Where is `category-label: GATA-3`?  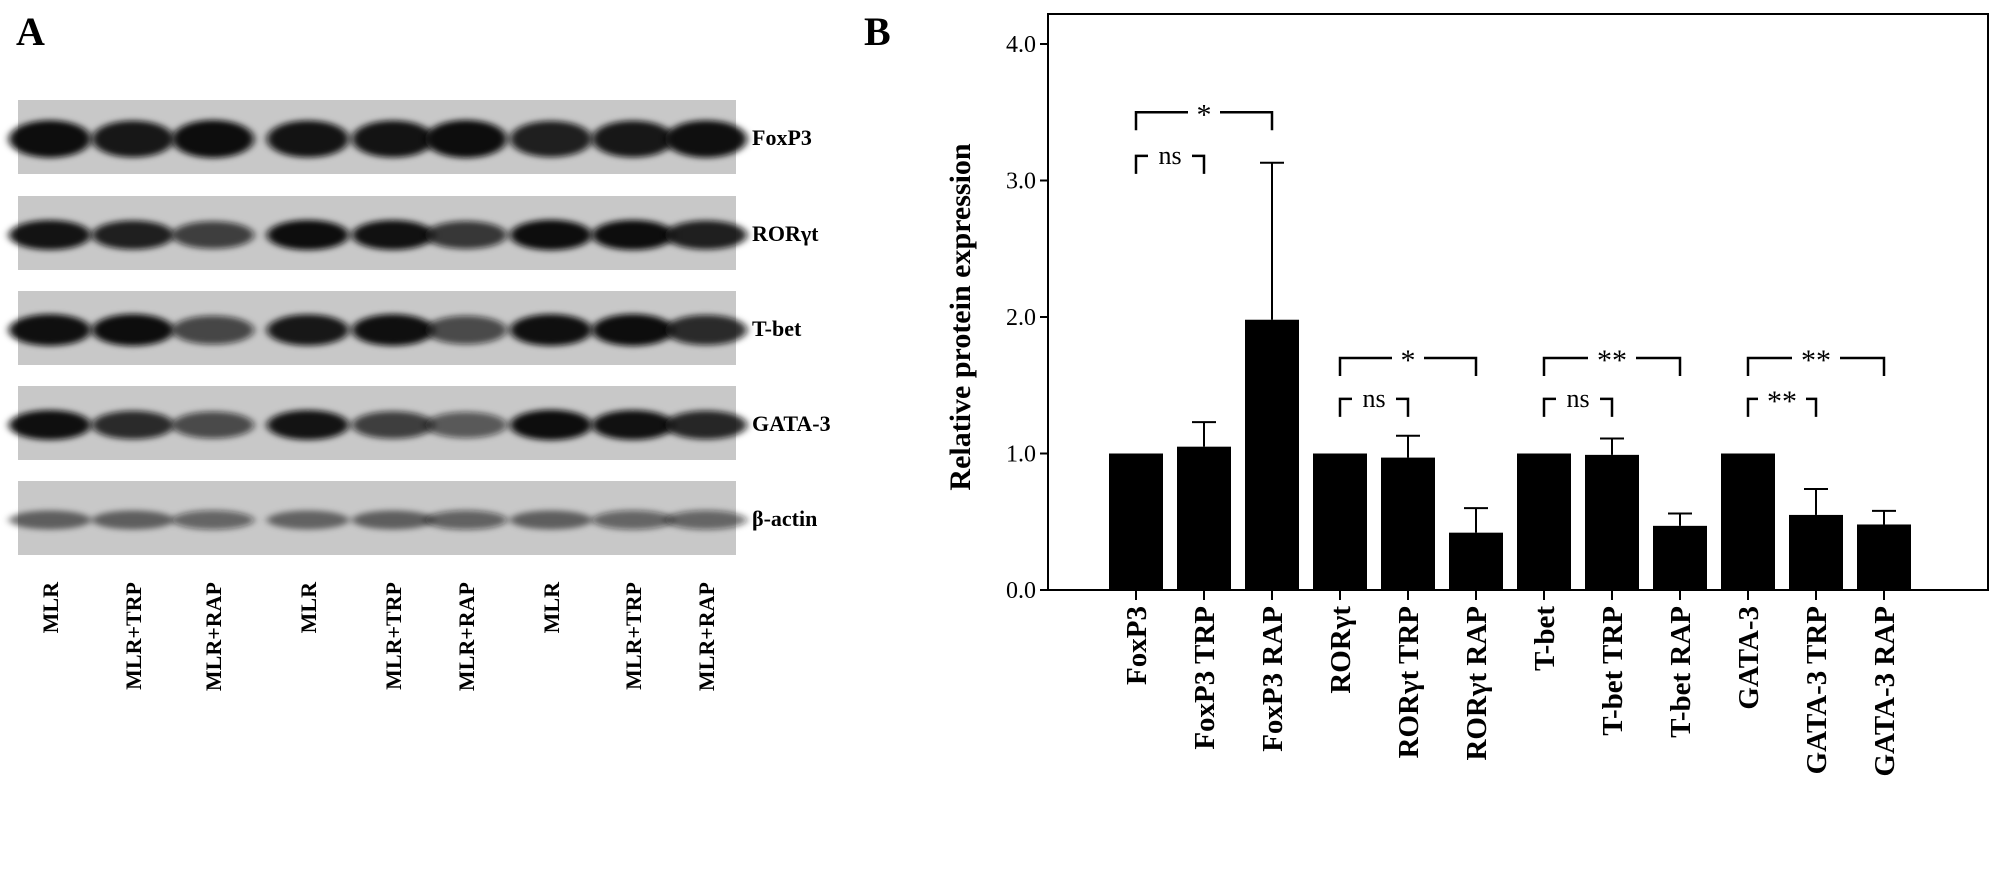 category-label: GATA-3 is located at coordinates (1749, 658).